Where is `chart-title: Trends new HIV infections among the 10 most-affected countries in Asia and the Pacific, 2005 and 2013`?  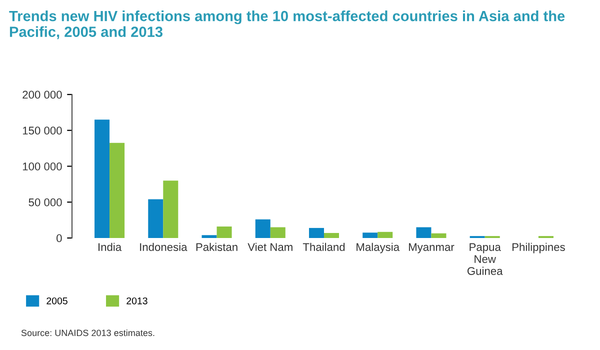
chart-title: Trends new HIV infections among the 10 most-affected countries in Asia and the Pacific, 2005 and 2013 is located at coordinates (287, 25).